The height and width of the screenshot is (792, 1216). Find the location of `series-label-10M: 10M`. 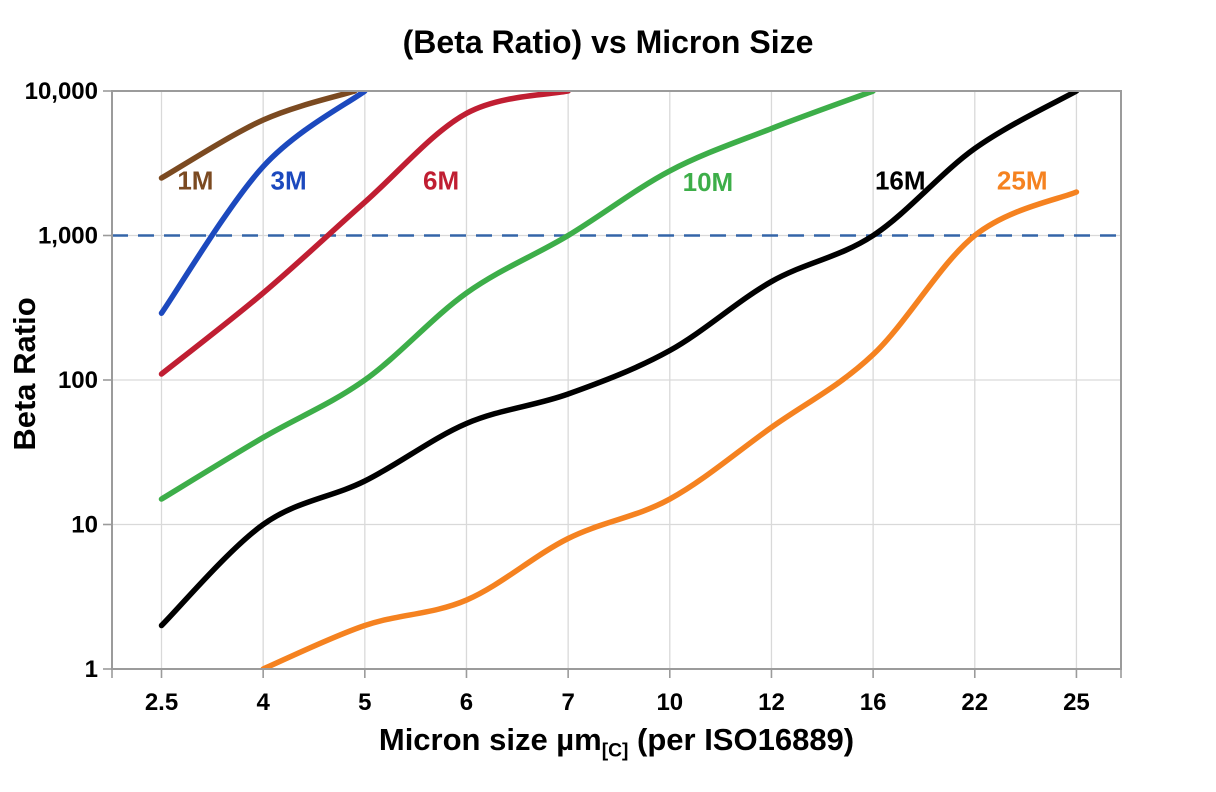

series-label-10M: 10M is located at coordinates (708, 182).